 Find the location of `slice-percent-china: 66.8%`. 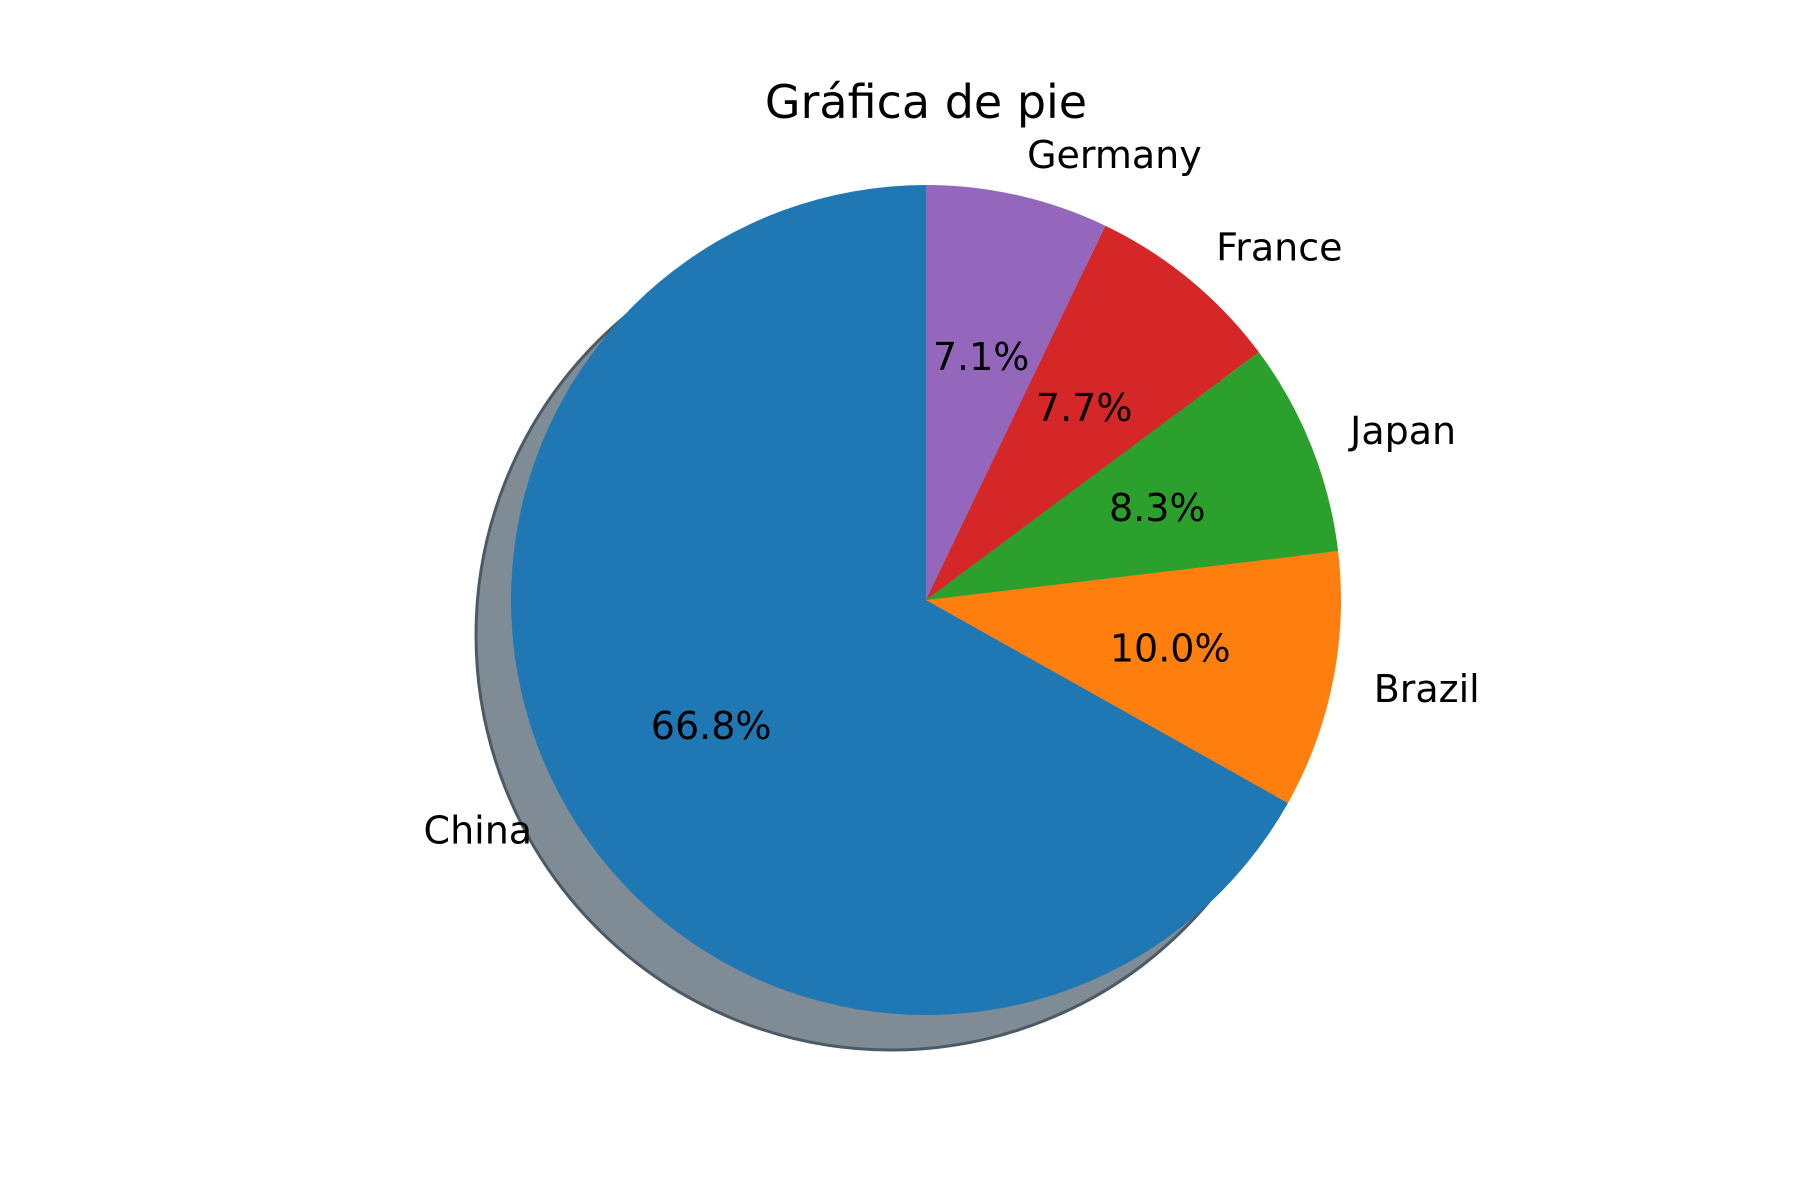

slice-percent-china: 66.8% is located at coordinates (711, 726).